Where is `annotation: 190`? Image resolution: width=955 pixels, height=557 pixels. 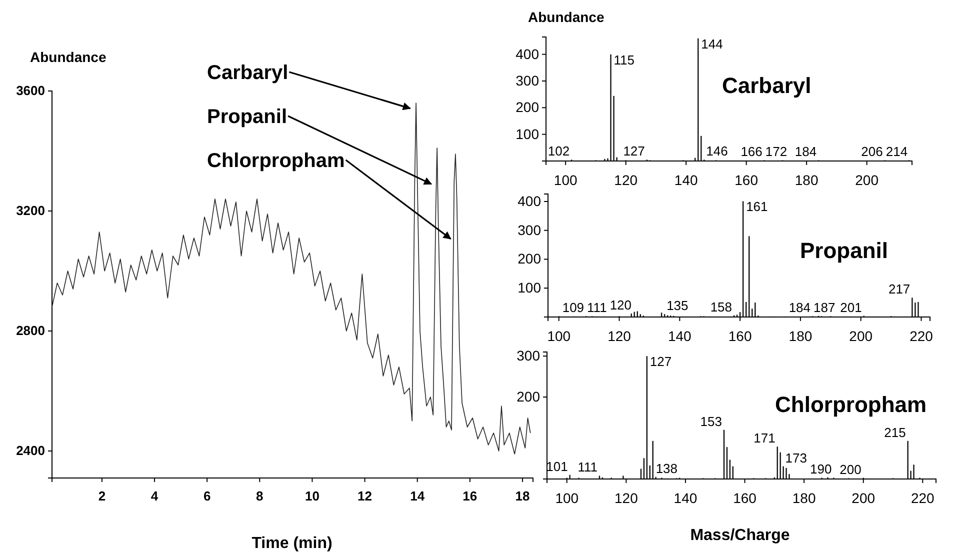
annotation: 190 is located at coordinates (821, 468).